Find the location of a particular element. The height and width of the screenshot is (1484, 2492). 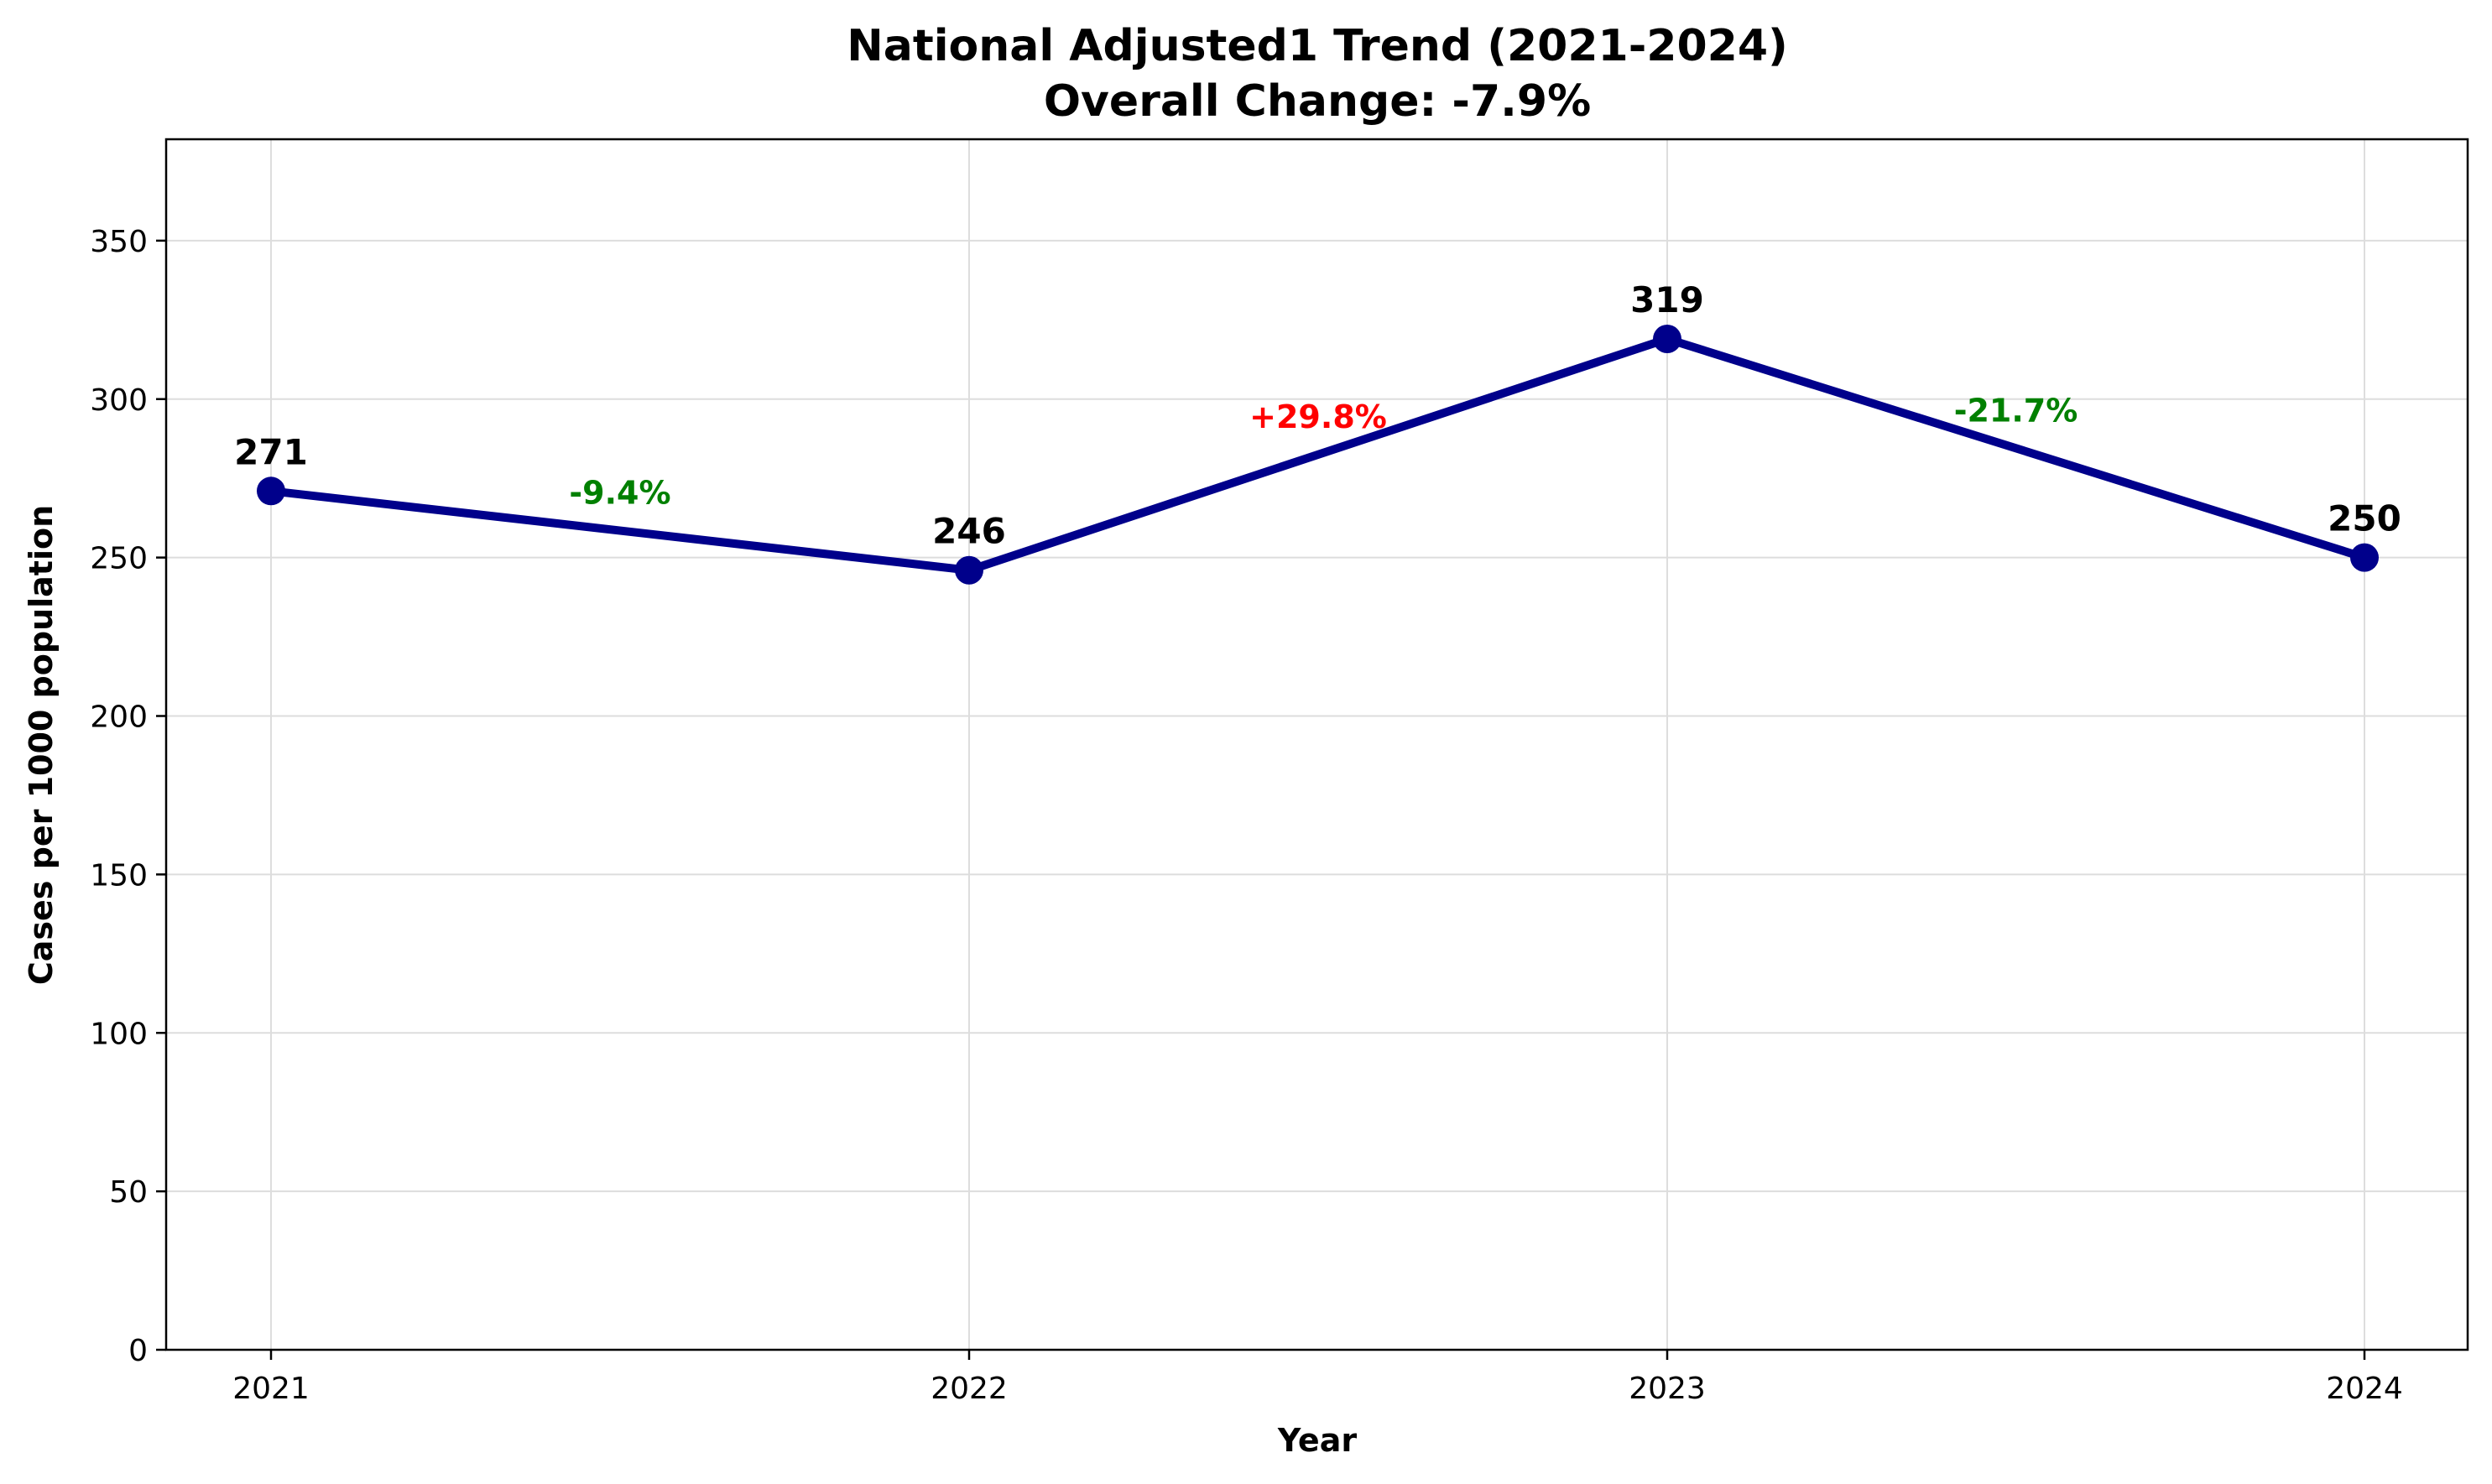

x-tick-label: 2024 is located at coordinates (2365, 1389).